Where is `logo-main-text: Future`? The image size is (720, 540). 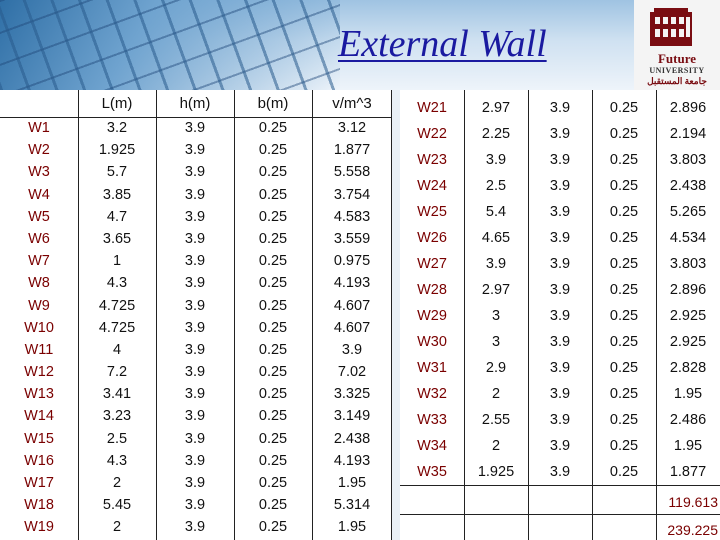 logo-main-text: Future is located at coordinates (677, 58).